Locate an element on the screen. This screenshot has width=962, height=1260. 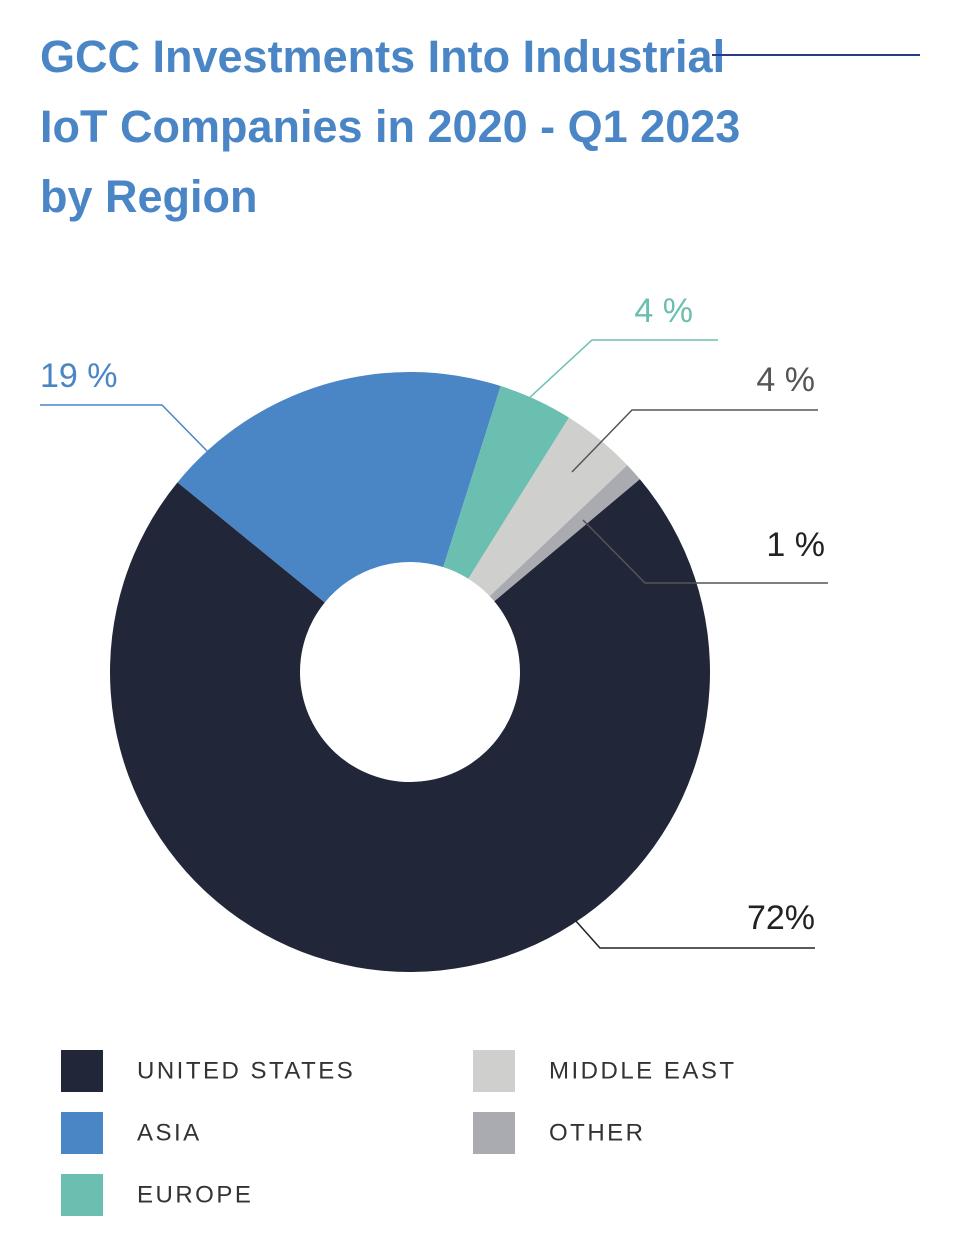
legend-label: ASIA is located at coordinates (169, 1132).